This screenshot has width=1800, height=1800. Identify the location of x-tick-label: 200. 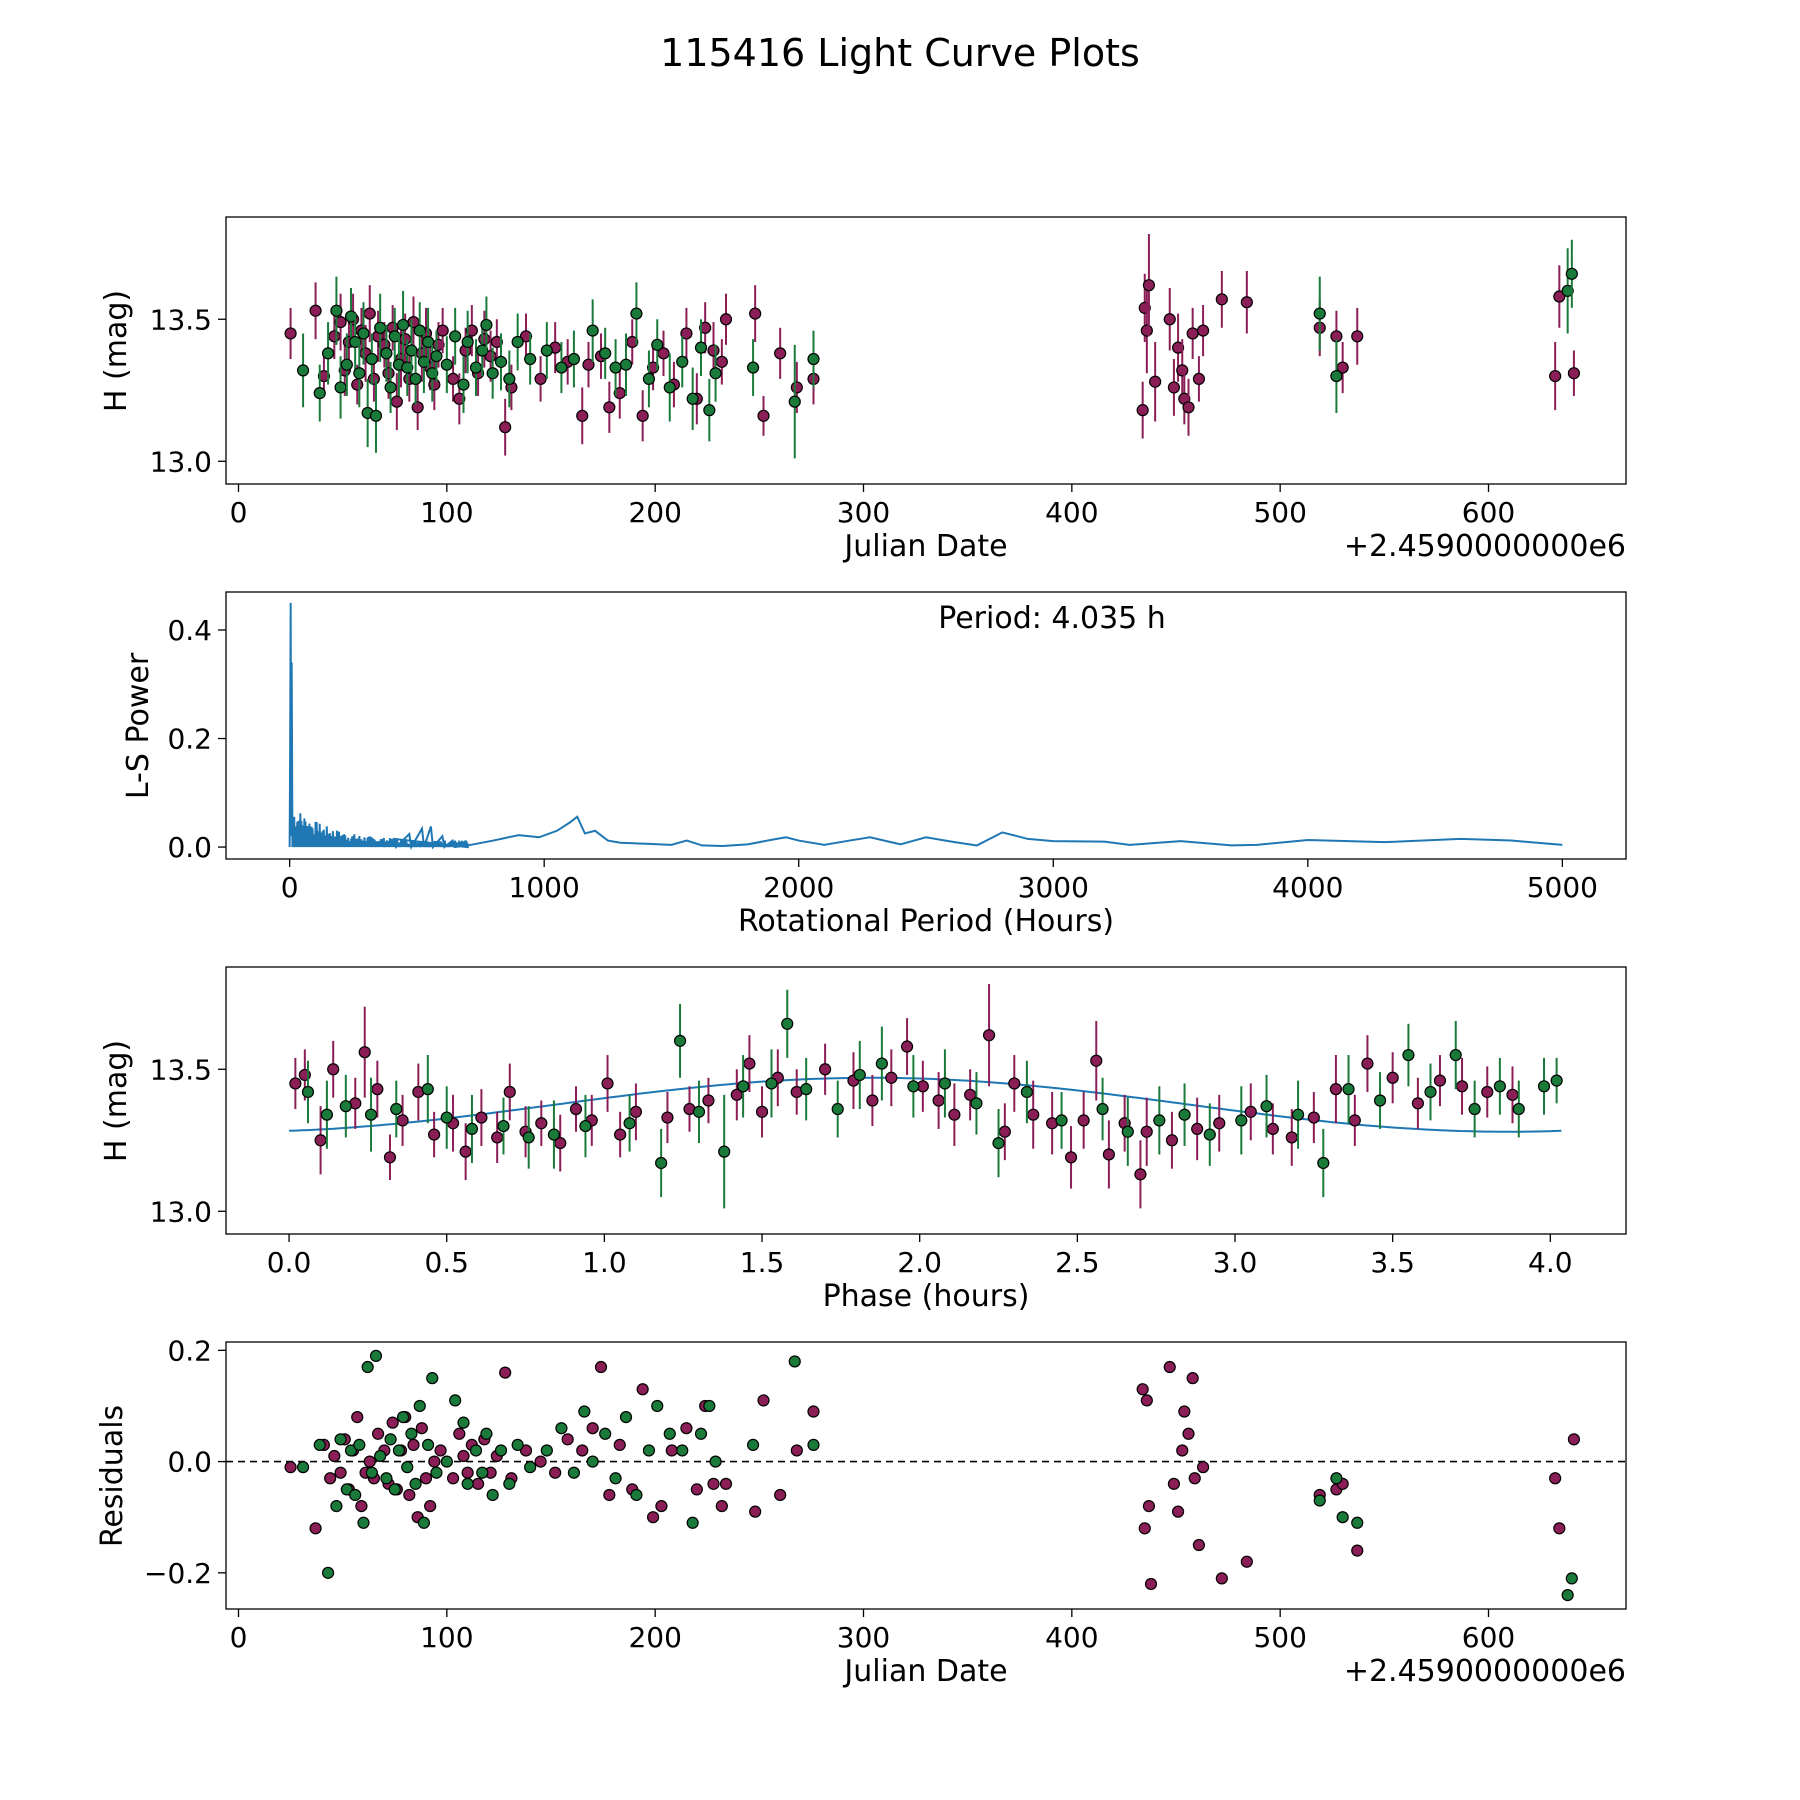
(654, 512).